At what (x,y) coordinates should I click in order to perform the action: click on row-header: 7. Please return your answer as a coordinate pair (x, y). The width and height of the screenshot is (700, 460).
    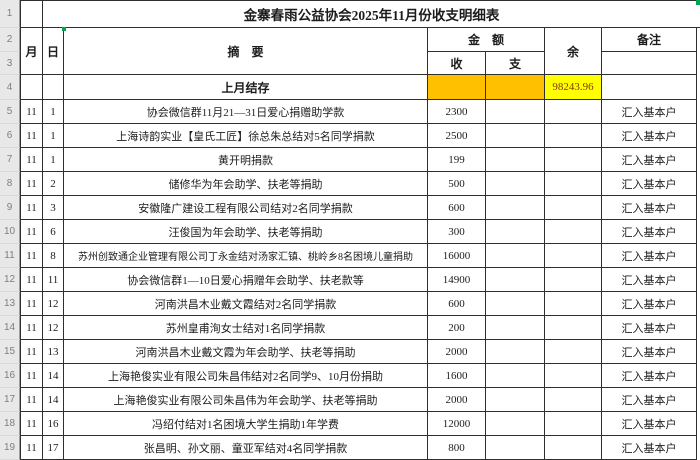
    Looking at the image, I should click on (10, 160).